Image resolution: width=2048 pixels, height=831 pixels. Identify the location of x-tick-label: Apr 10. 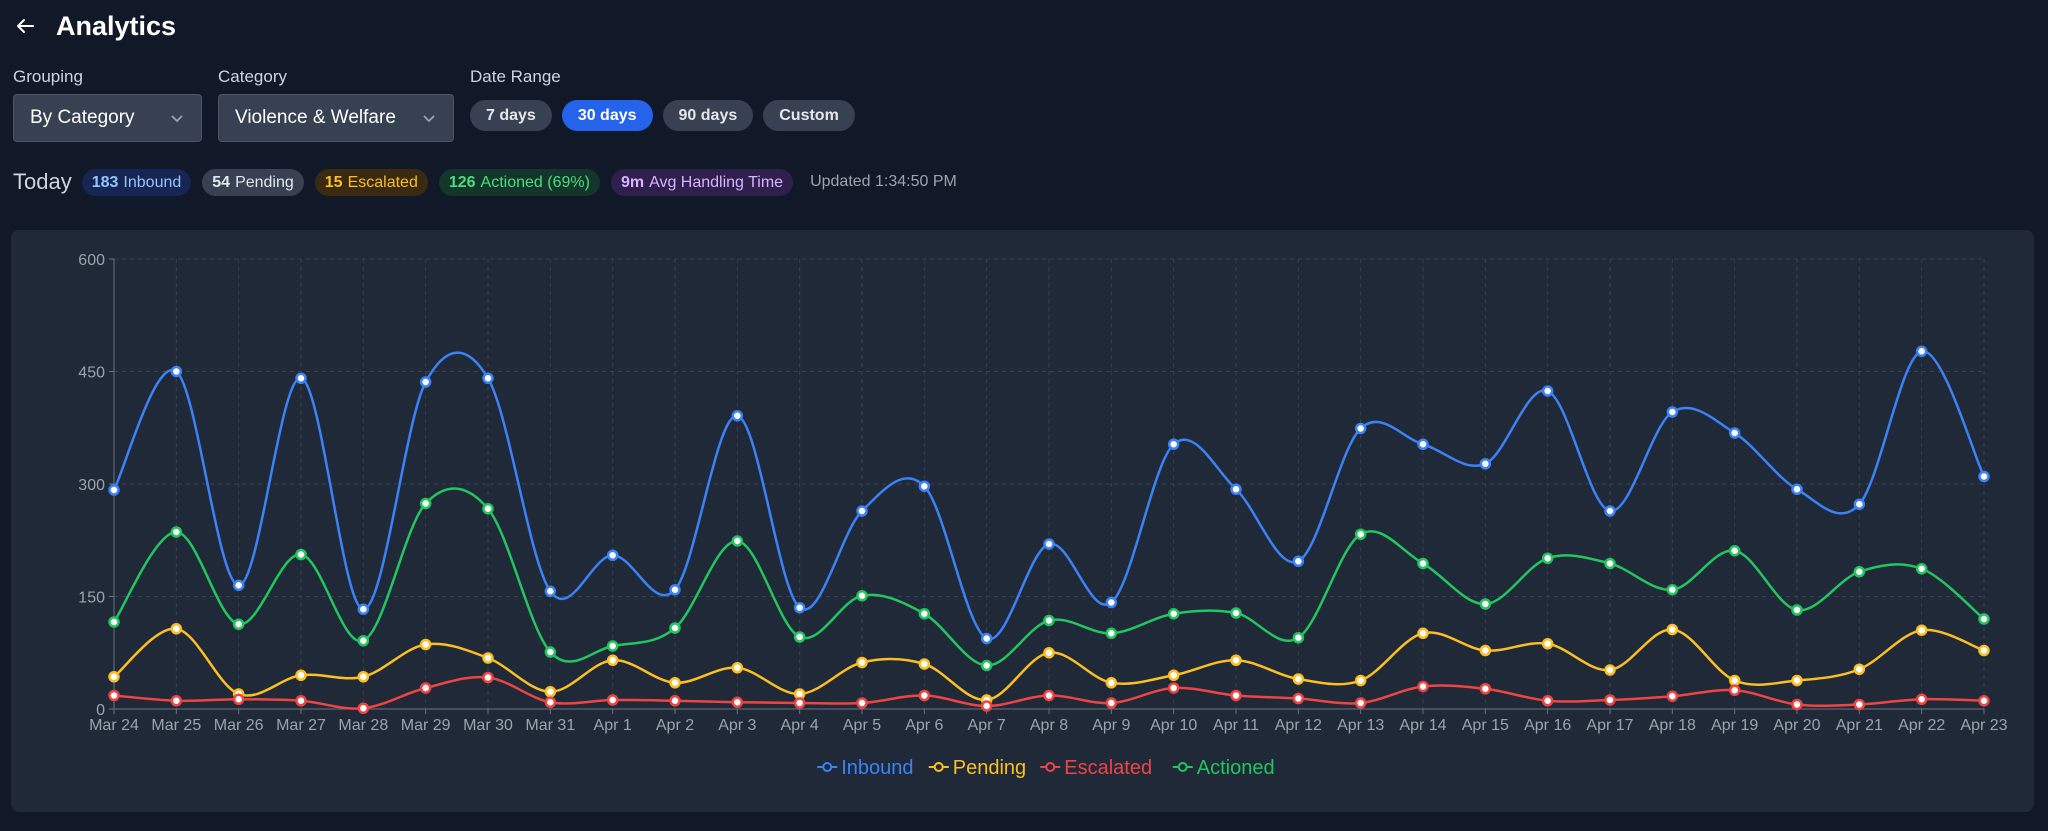
(1173, 725).